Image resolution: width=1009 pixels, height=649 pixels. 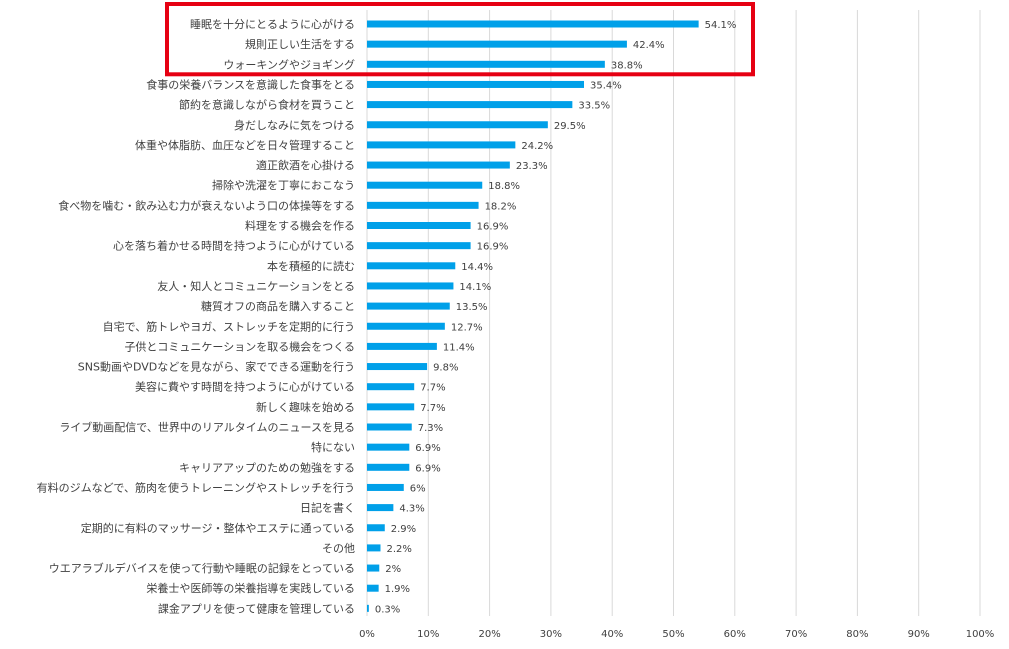 What do you see at coordinates (428, 634) in the screenshot?
I see `x-tick-label: 10%` at bounding box center [428, 634].